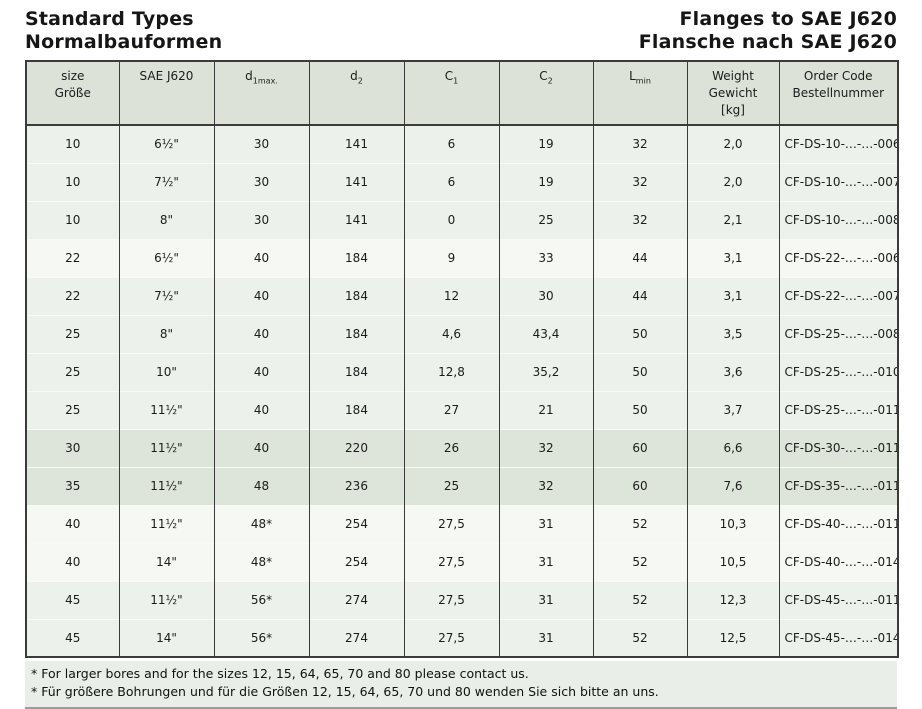 This screenshot has height=709, width=922. What do you see at coordinates (109, 19) in the screenshot?
I see `title-en: Standard Types` at bounding box center [109, 19].